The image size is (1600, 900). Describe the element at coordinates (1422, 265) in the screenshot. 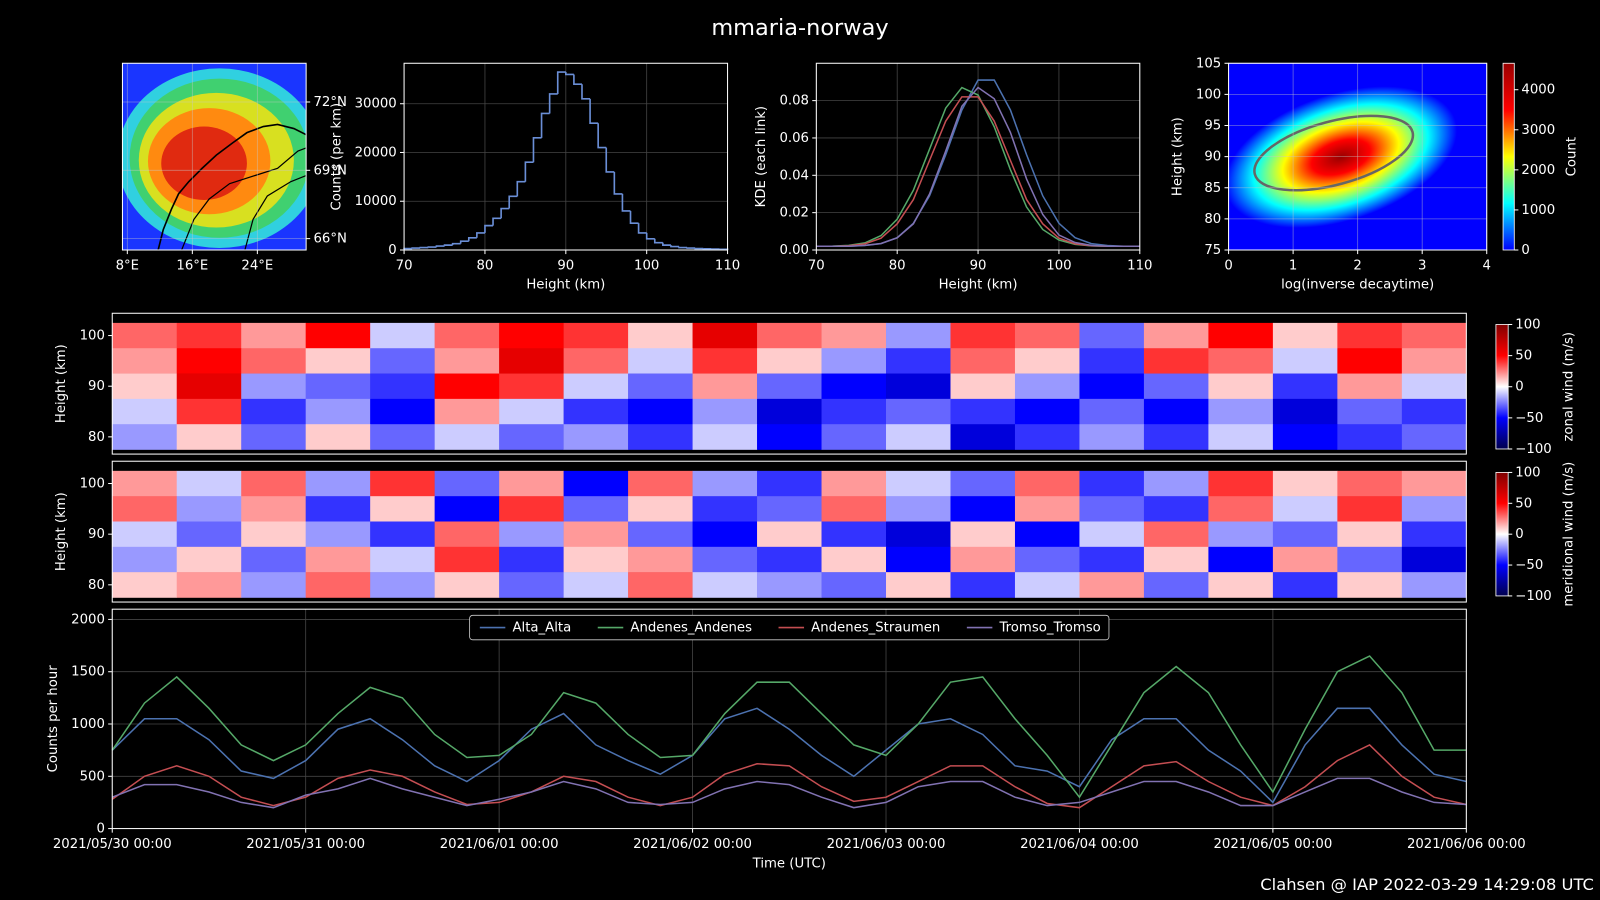

I see `x-tick-label: 3` at that location.